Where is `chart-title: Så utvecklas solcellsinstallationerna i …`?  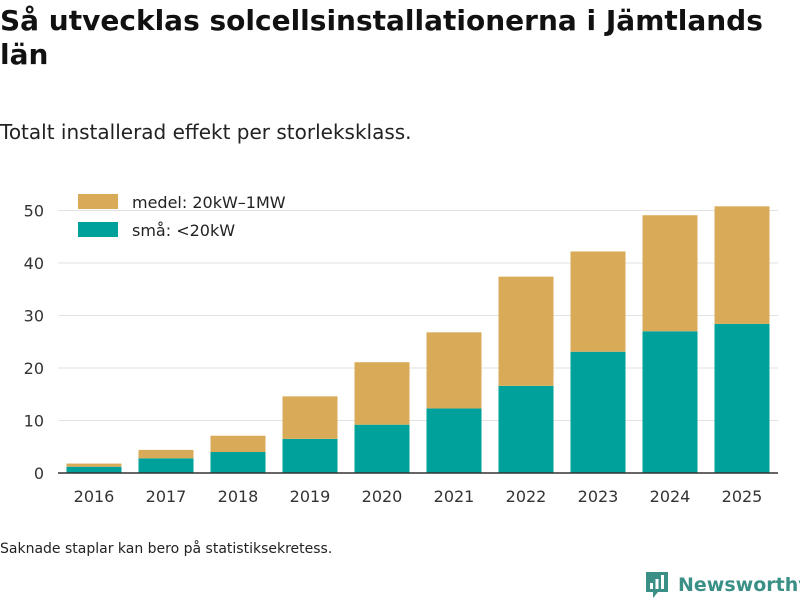
chart-title: Så utvecklas solcellsinstallationerna i … is located at coordinates (381, 37).